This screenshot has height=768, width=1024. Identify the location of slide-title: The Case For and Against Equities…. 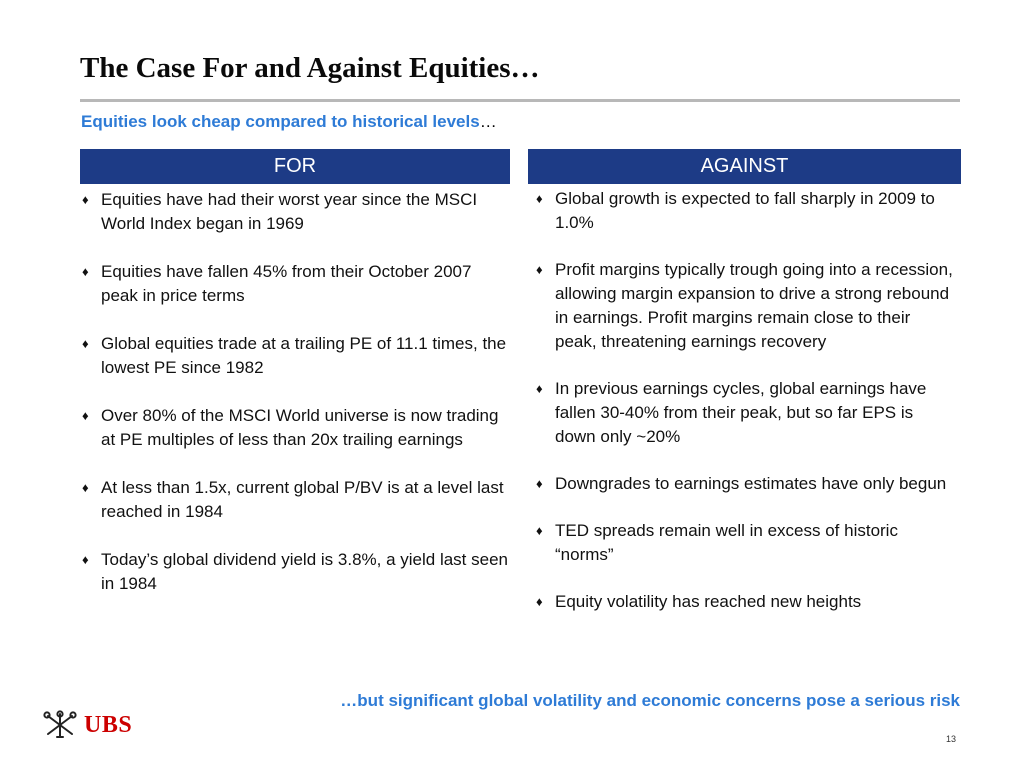
(310, 68).